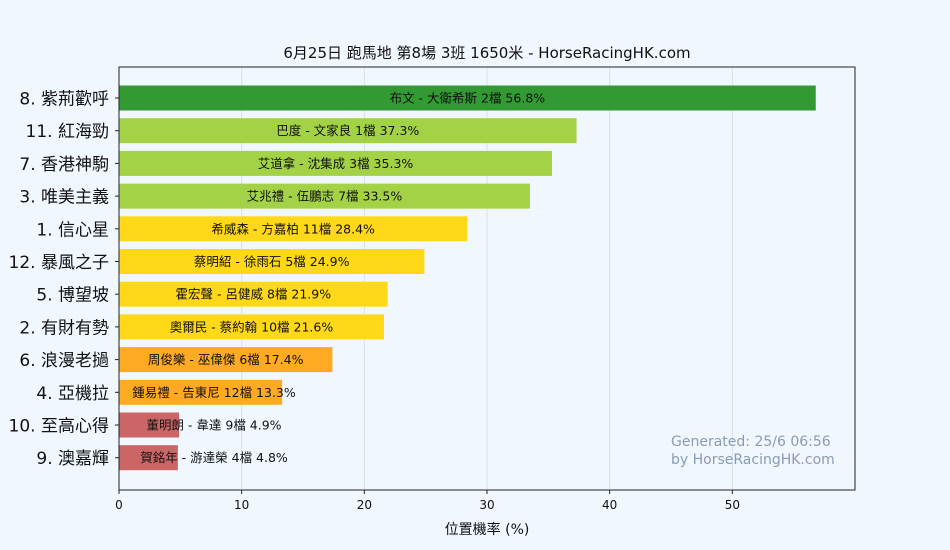 The width and height of the screenshot is (950, 550). I want to click on data-label: 霍宏聲 - 呂健威 8檔 21.9%, so click(254, 294).